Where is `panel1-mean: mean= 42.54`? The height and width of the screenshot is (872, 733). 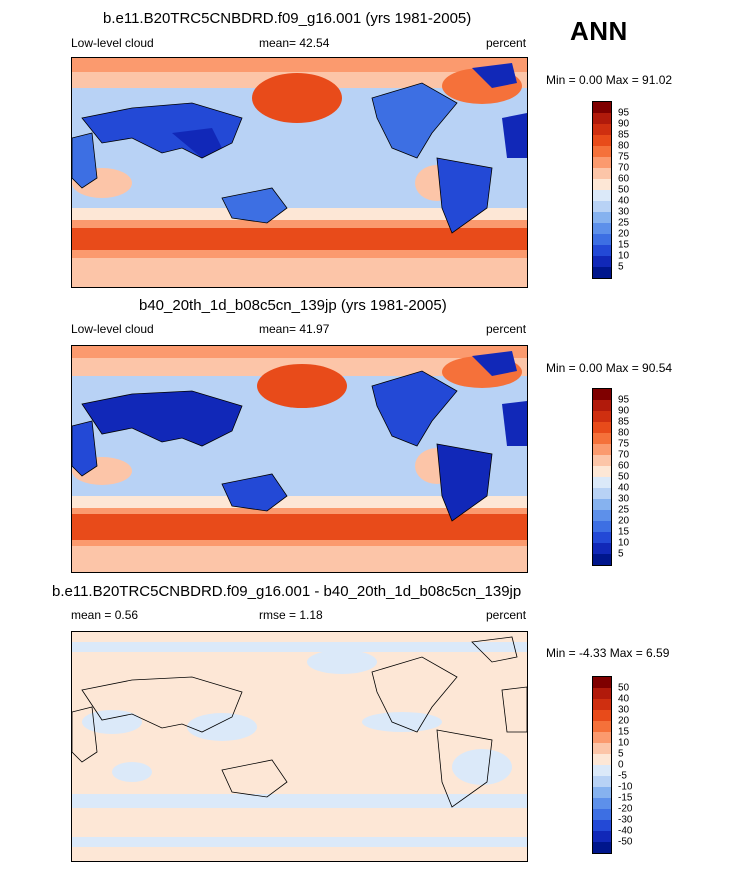 panel1-mean: mean= 42.54 is located at coordinates (294, 43).